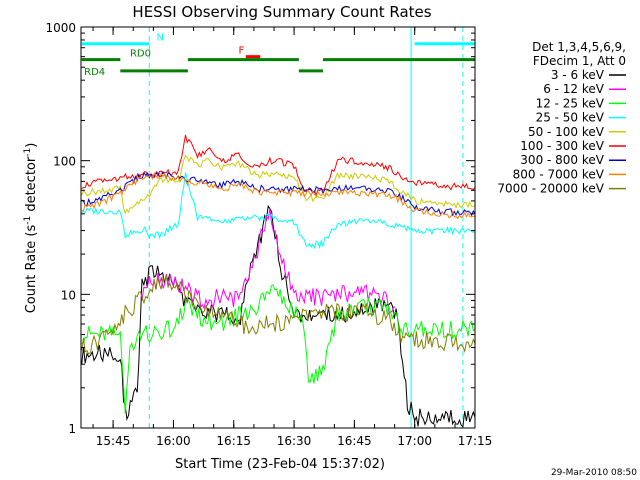 The image size is (640, 480). I want to click on x-axis-label: Start Time (23-Feb-04 15:37:02), so click(280, 464).